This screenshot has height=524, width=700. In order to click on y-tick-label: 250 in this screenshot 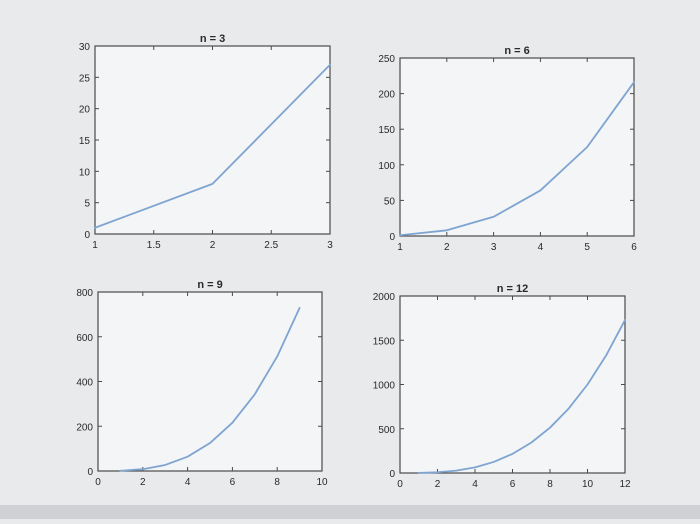, I will do `click(386, 59)`.